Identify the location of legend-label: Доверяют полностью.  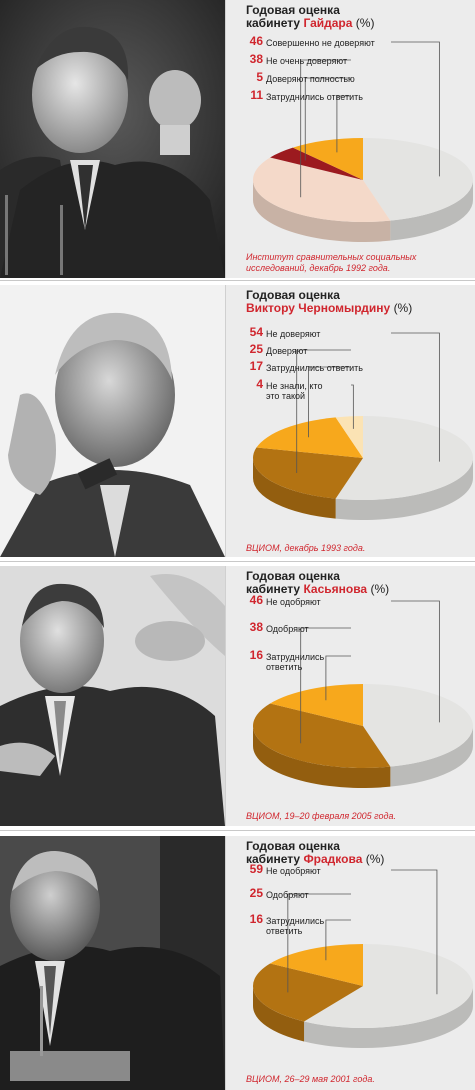
(310, 79).